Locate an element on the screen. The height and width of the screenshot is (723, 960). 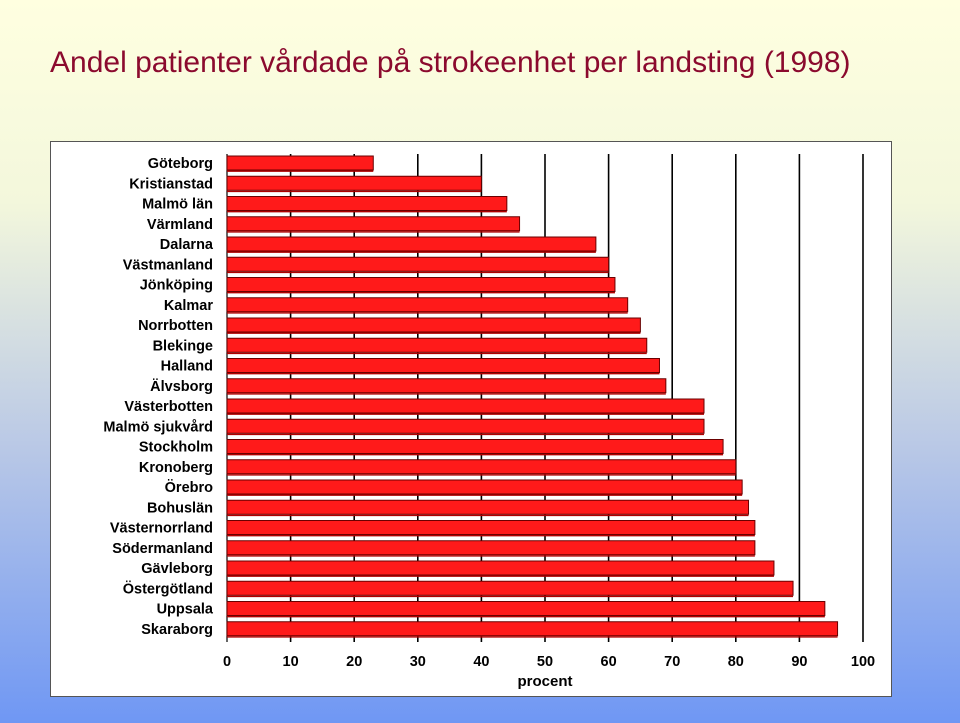
category-label: Södermanland is located at coordinates (162, 549).